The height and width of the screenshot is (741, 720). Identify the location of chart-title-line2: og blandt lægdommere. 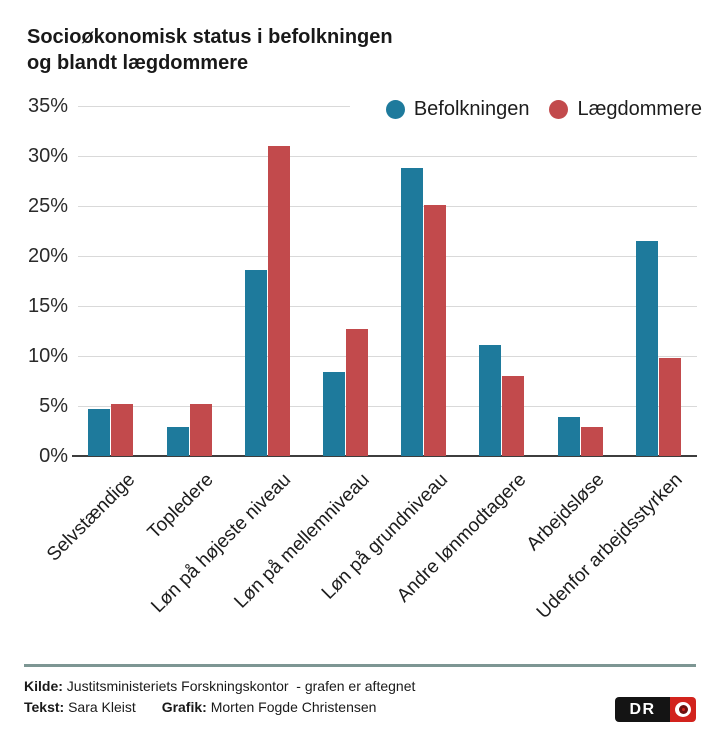
(138, 63).